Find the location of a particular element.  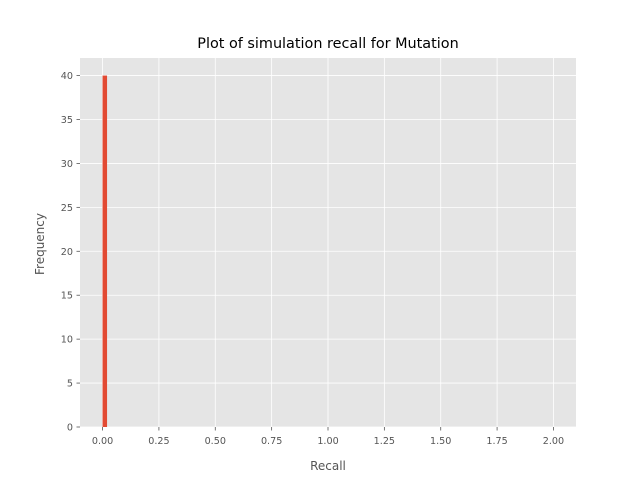

y-axis-ticks: 0 5 10 15 20 25 30 35 40 is located at coordinates (70, 252).